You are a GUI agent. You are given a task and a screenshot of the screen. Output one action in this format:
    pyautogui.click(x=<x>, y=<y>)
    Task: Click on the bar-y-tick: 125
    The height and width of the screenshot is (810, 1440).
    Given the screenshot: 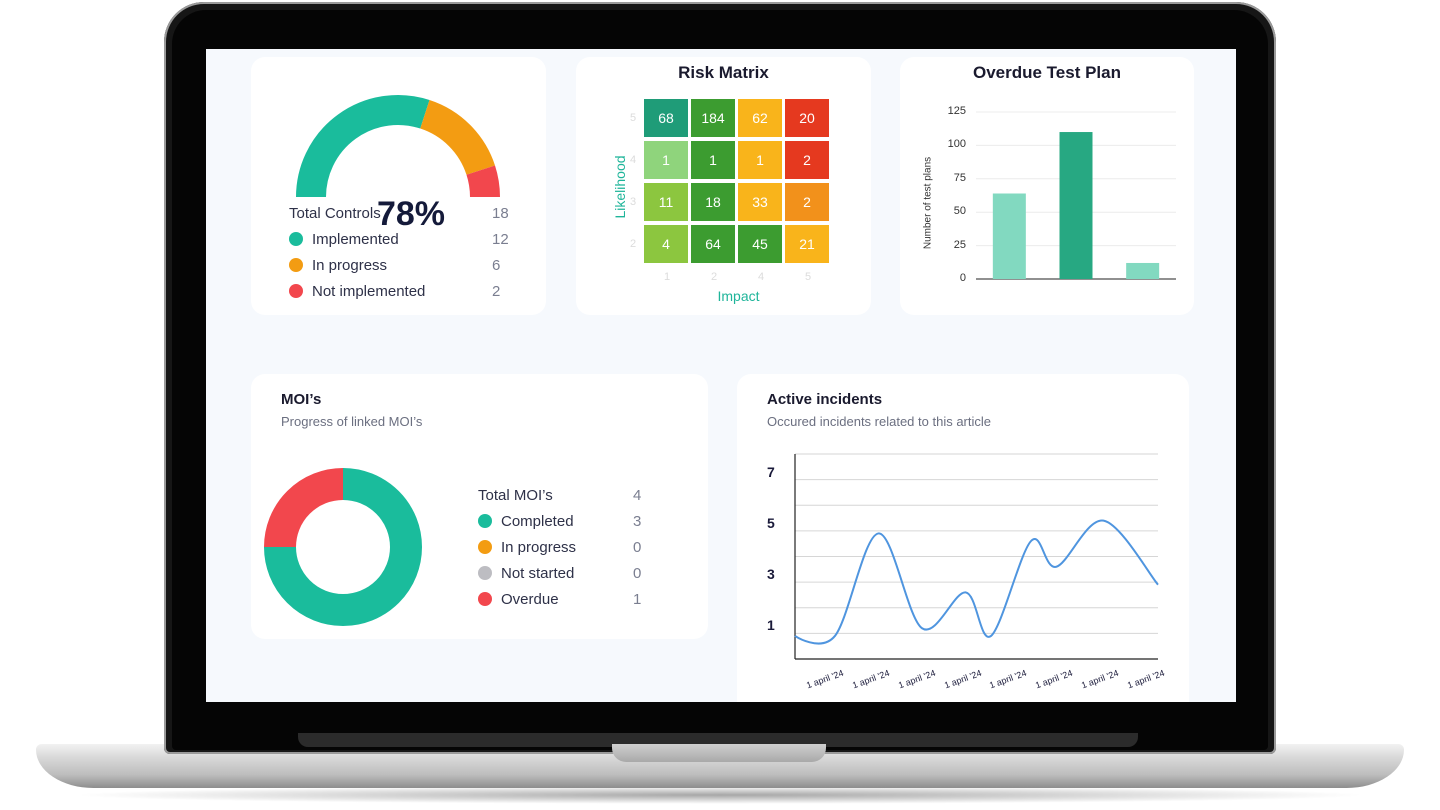 What is the action you would take?
    pyautogui.click(x=956, y=111)
    